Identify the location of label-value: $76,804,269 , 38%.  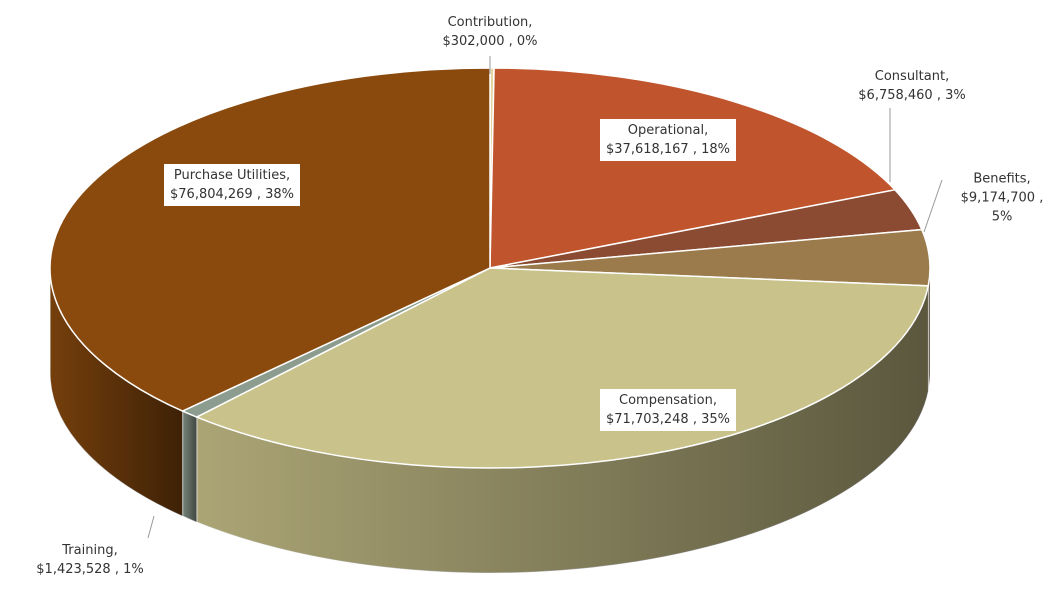
(232, 194).